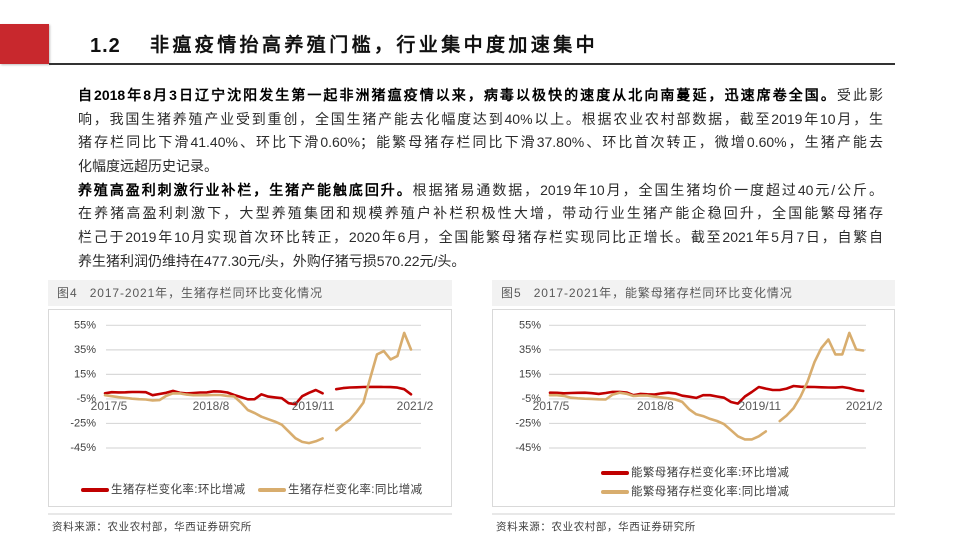 Image resolution: width=959 pixels, height=539 pixels. I want to click on paragraph-2-line-4: 养生猪利润仍维持在477.30元/头，外购仔猪亏损570.22元/头。, so click(480, 262).